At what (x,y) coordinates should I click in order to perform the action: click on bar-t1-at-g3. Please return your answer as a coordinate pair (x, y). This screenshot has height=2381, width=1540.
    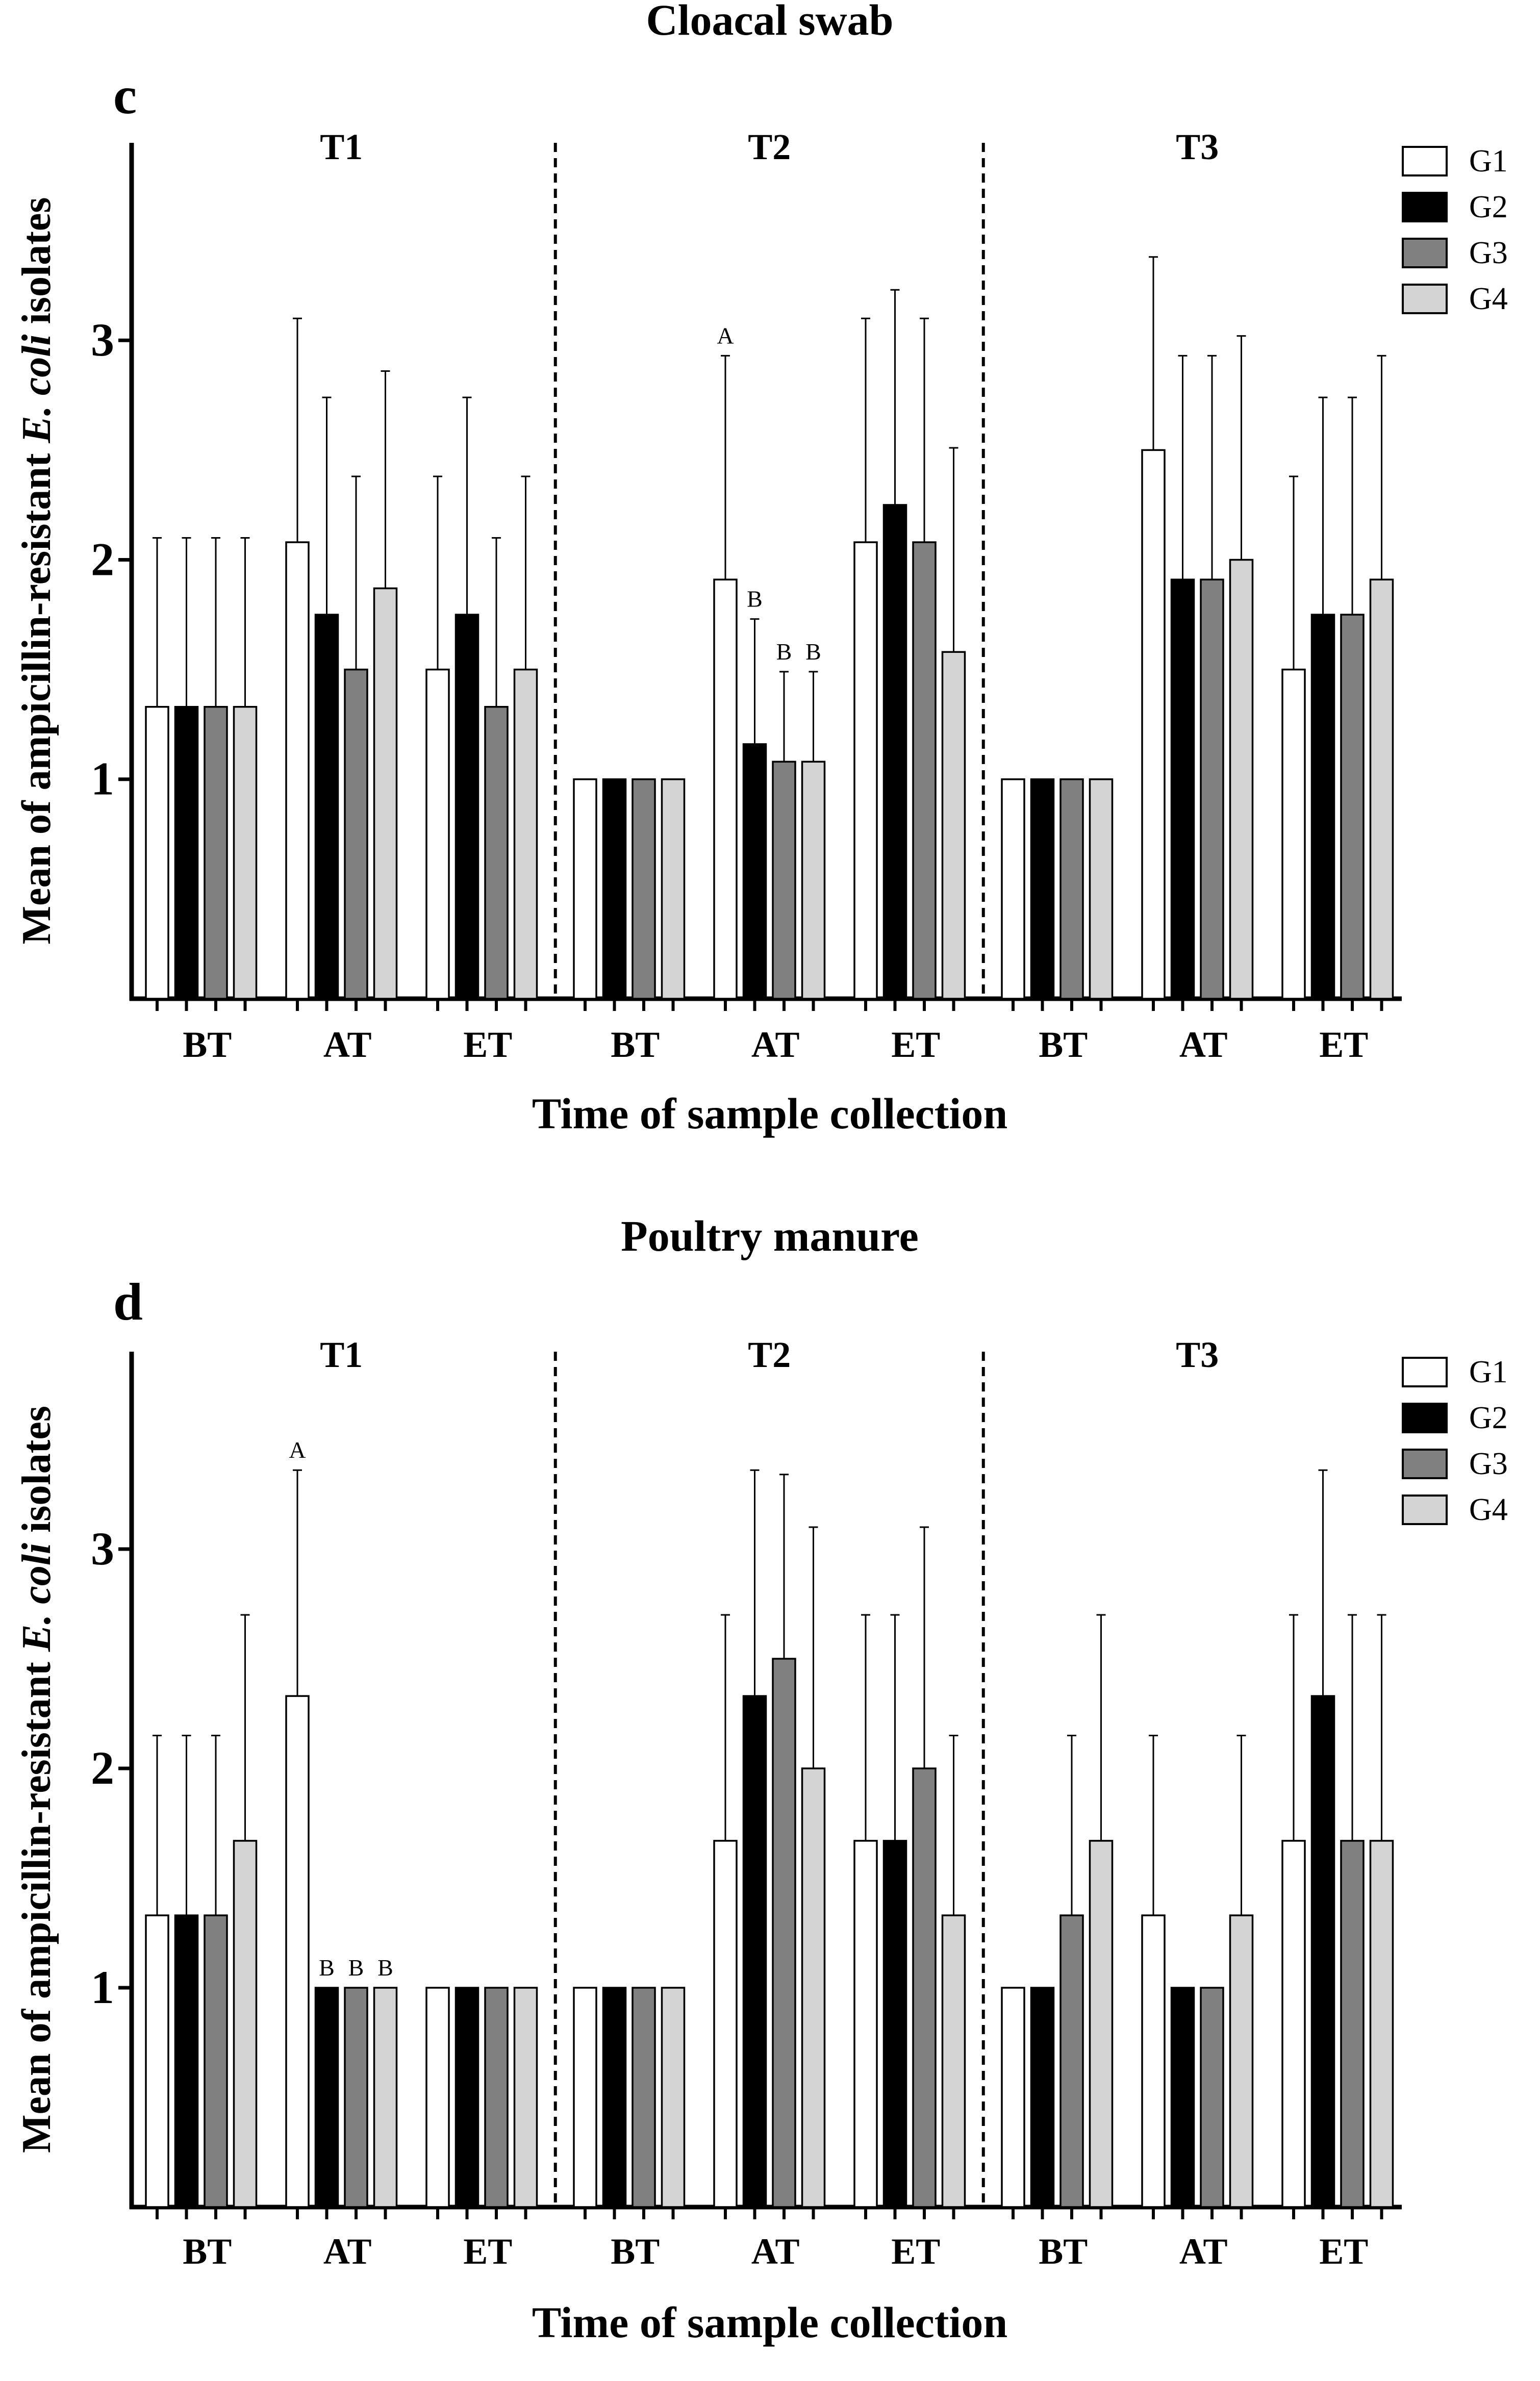
    Looking at the image, I should click on (356, 2097).